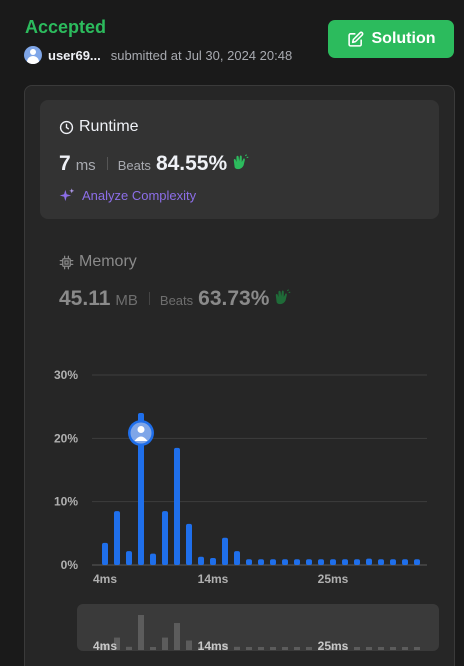 This screenshot has width=464, height=666. Describe the element at coordinates (66, 375) in the screenshot. I see `y-tick-label: 30%` at that location.